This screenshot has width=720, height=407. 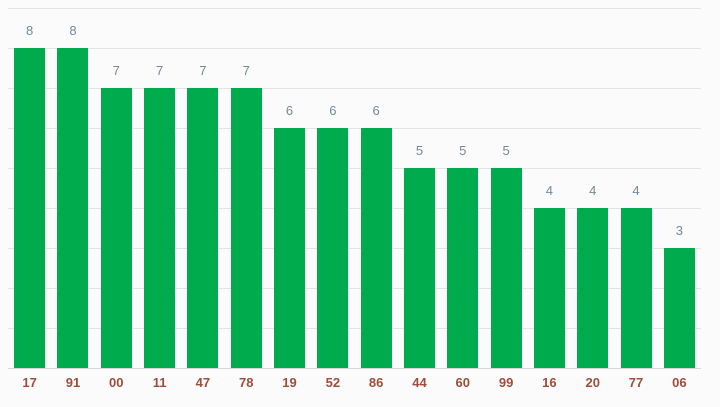 What do you see at coordinates (116, 382) in the screenshot?
I see `x-axis-label: 00` at bounding box center [116, 382].